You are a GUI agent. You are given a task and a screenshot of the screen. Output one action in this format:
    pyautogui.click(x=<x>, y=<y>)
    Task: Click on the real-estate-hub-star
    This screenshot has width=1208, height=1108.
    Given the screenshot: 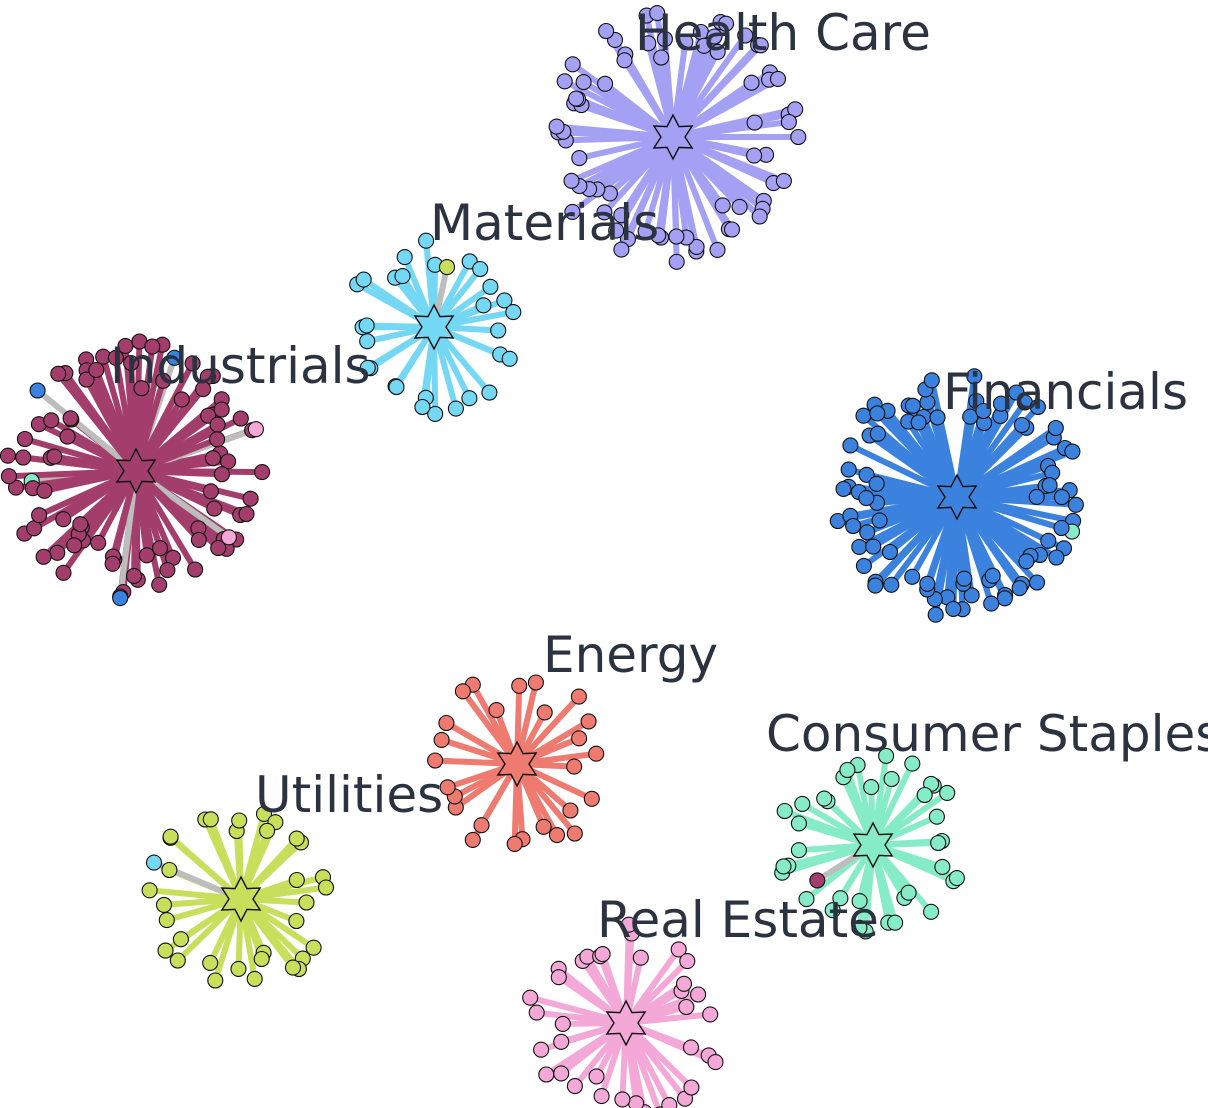 What is the action you would take?
    pyautogui.click(x=626, y=1023)
    